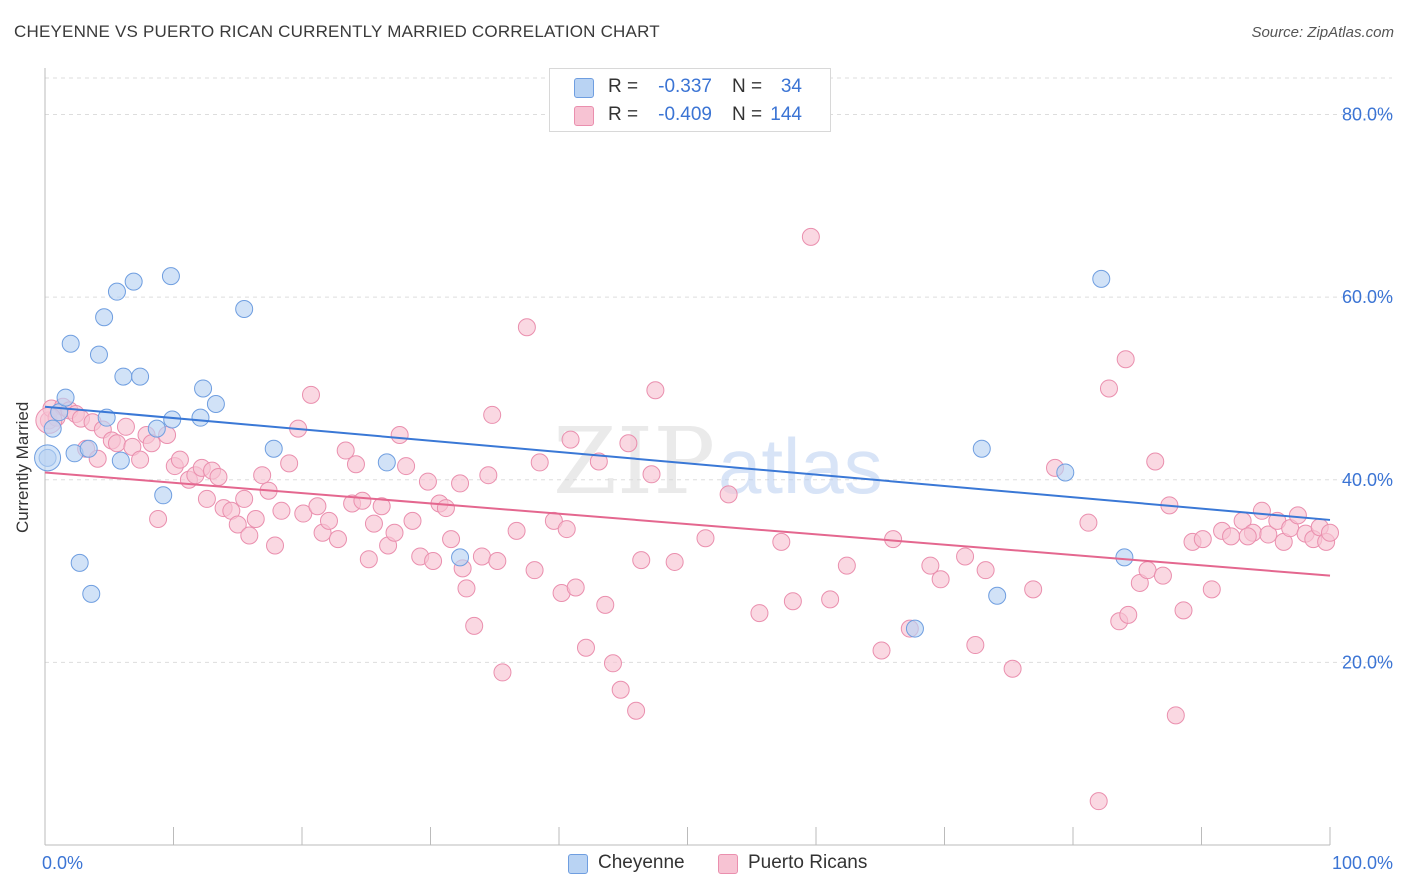 Image resolution: width=1406 pixels, height=892 pixels. What do you see at coordinates (786, 114) in the screenshot?
I see `puerto-n-value: 144` at bounding box center [786, 114].